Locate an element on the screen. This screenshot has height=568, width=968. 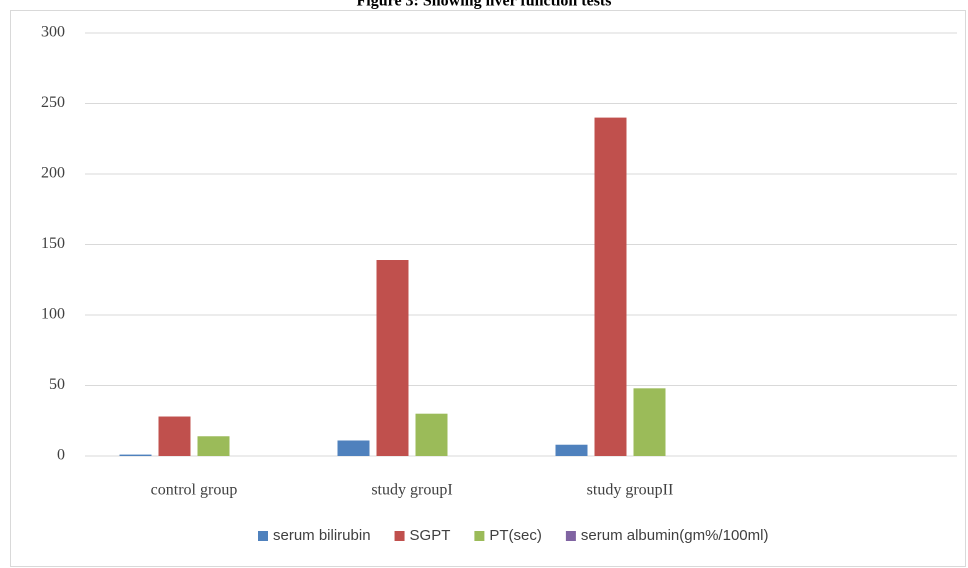
y-tick-label: 50 is located at coordinates (57, 384).